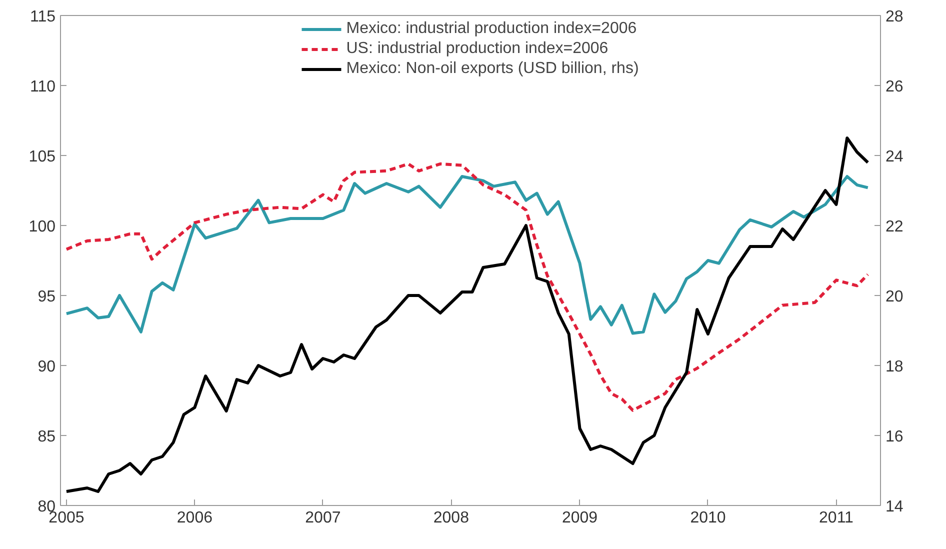  Describe the element at coordinates (895, 297) in the screenshot. I see `y2-tick-label: 20` at that location.